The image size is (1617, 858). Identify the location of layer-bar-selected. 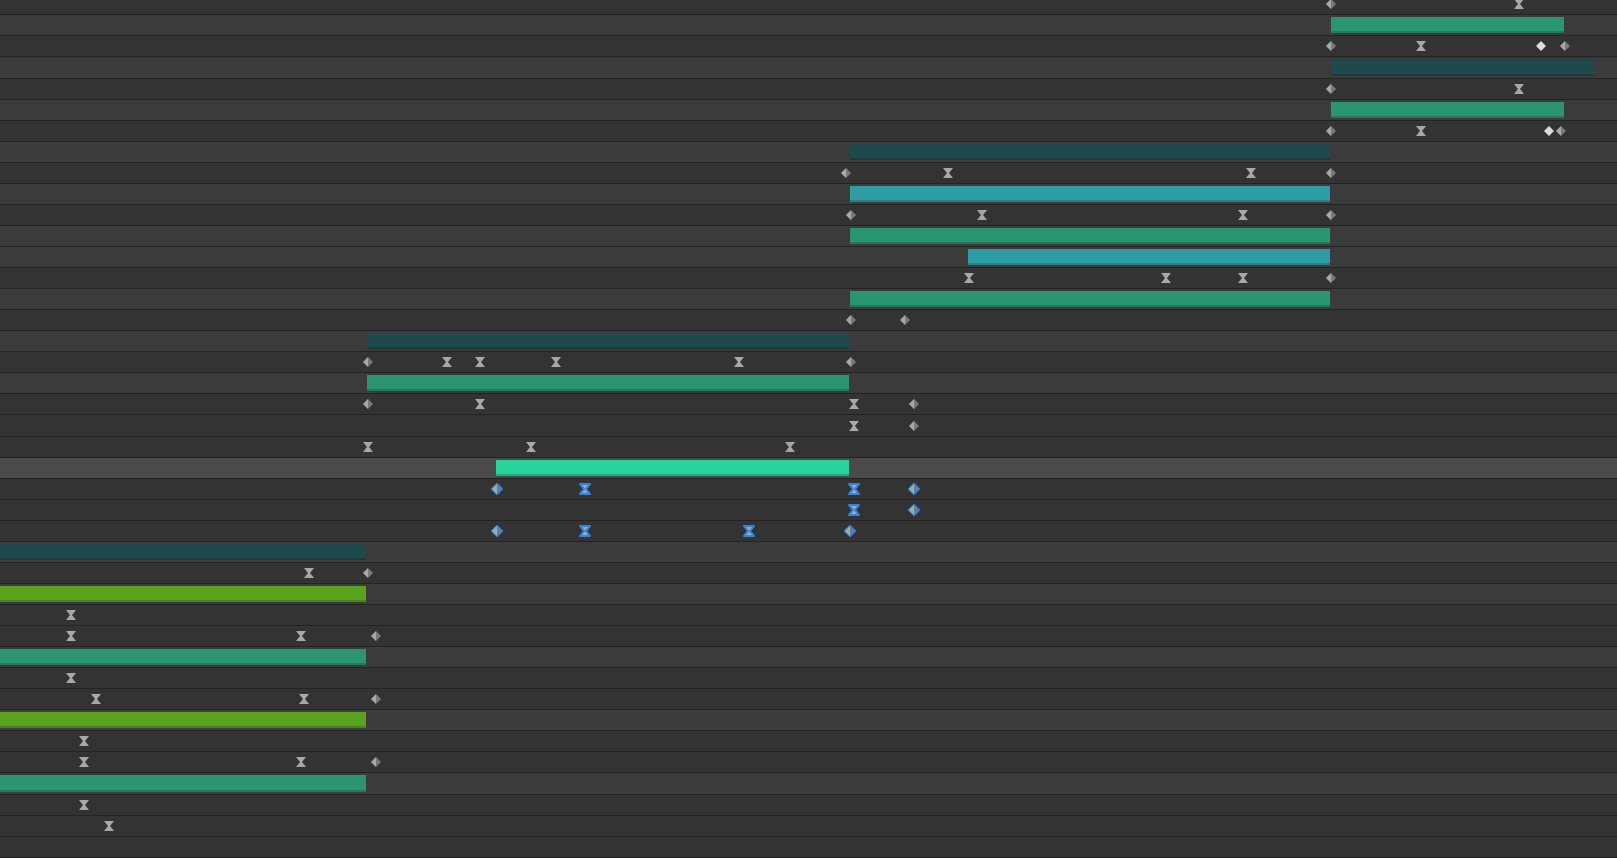
(672, 467).